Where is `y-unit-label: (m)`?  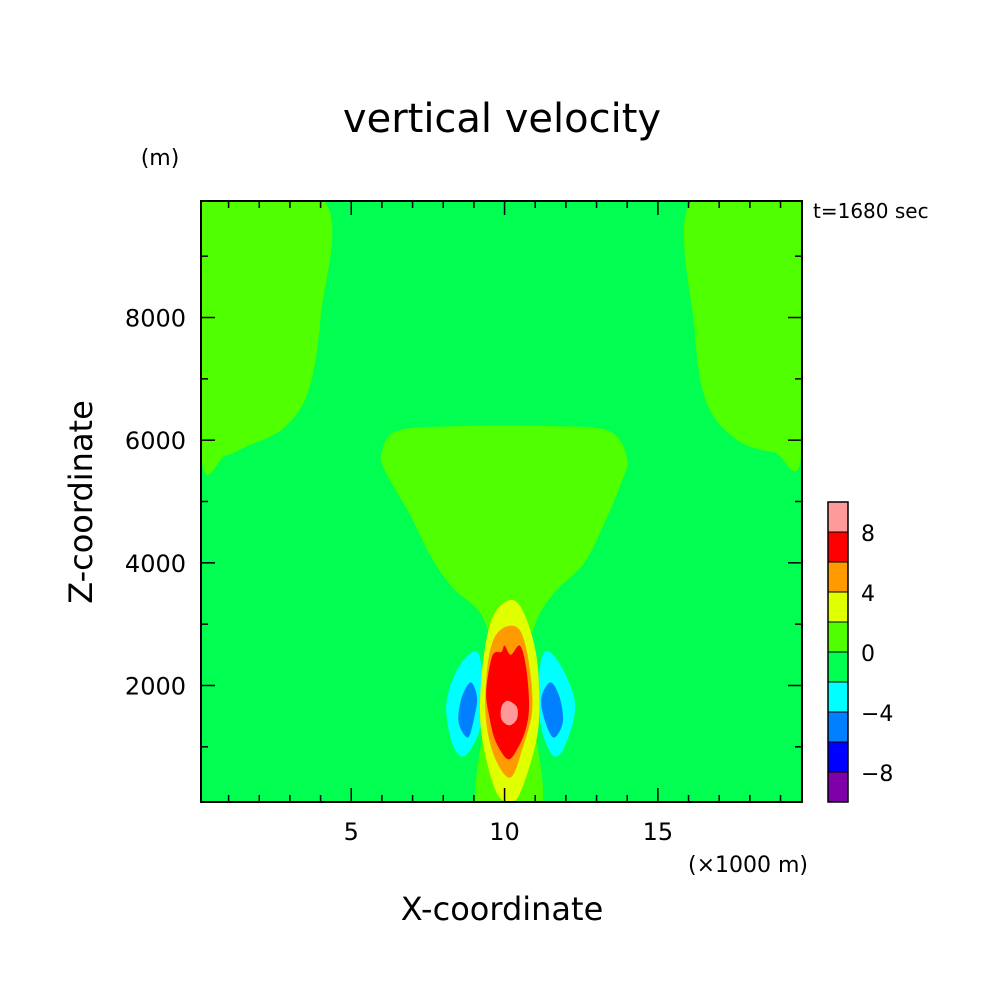
y-unit-label: (m) is located at coordinates (160, 158).